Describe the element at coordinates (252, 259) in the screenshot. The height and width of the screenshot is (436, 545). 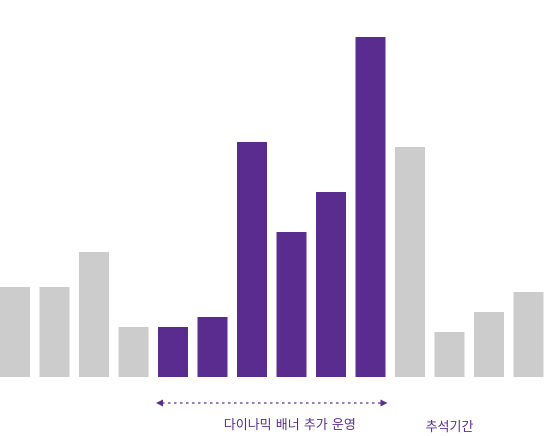
I see `bar-7-highlighted` at that location.